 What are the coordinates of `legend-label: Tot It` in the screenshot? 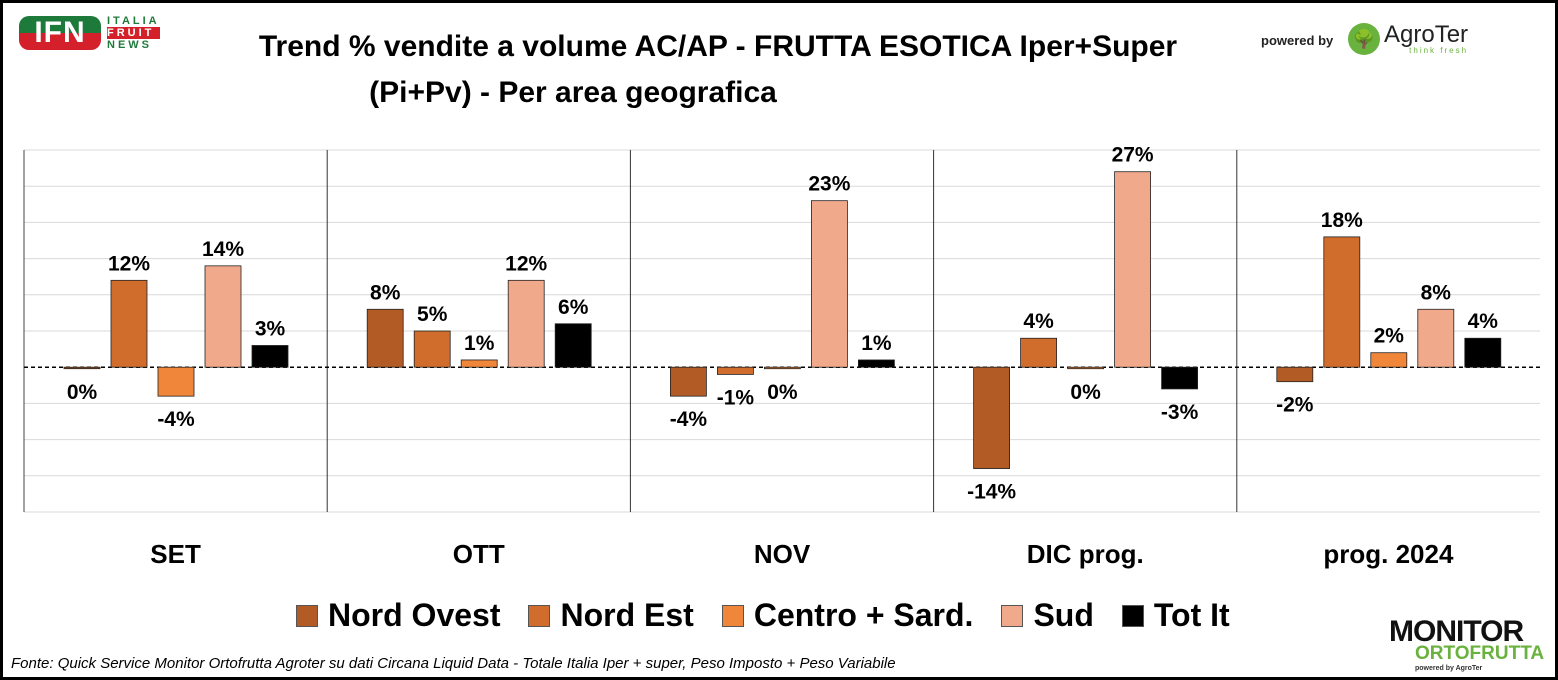 It's located at (1191, 615).